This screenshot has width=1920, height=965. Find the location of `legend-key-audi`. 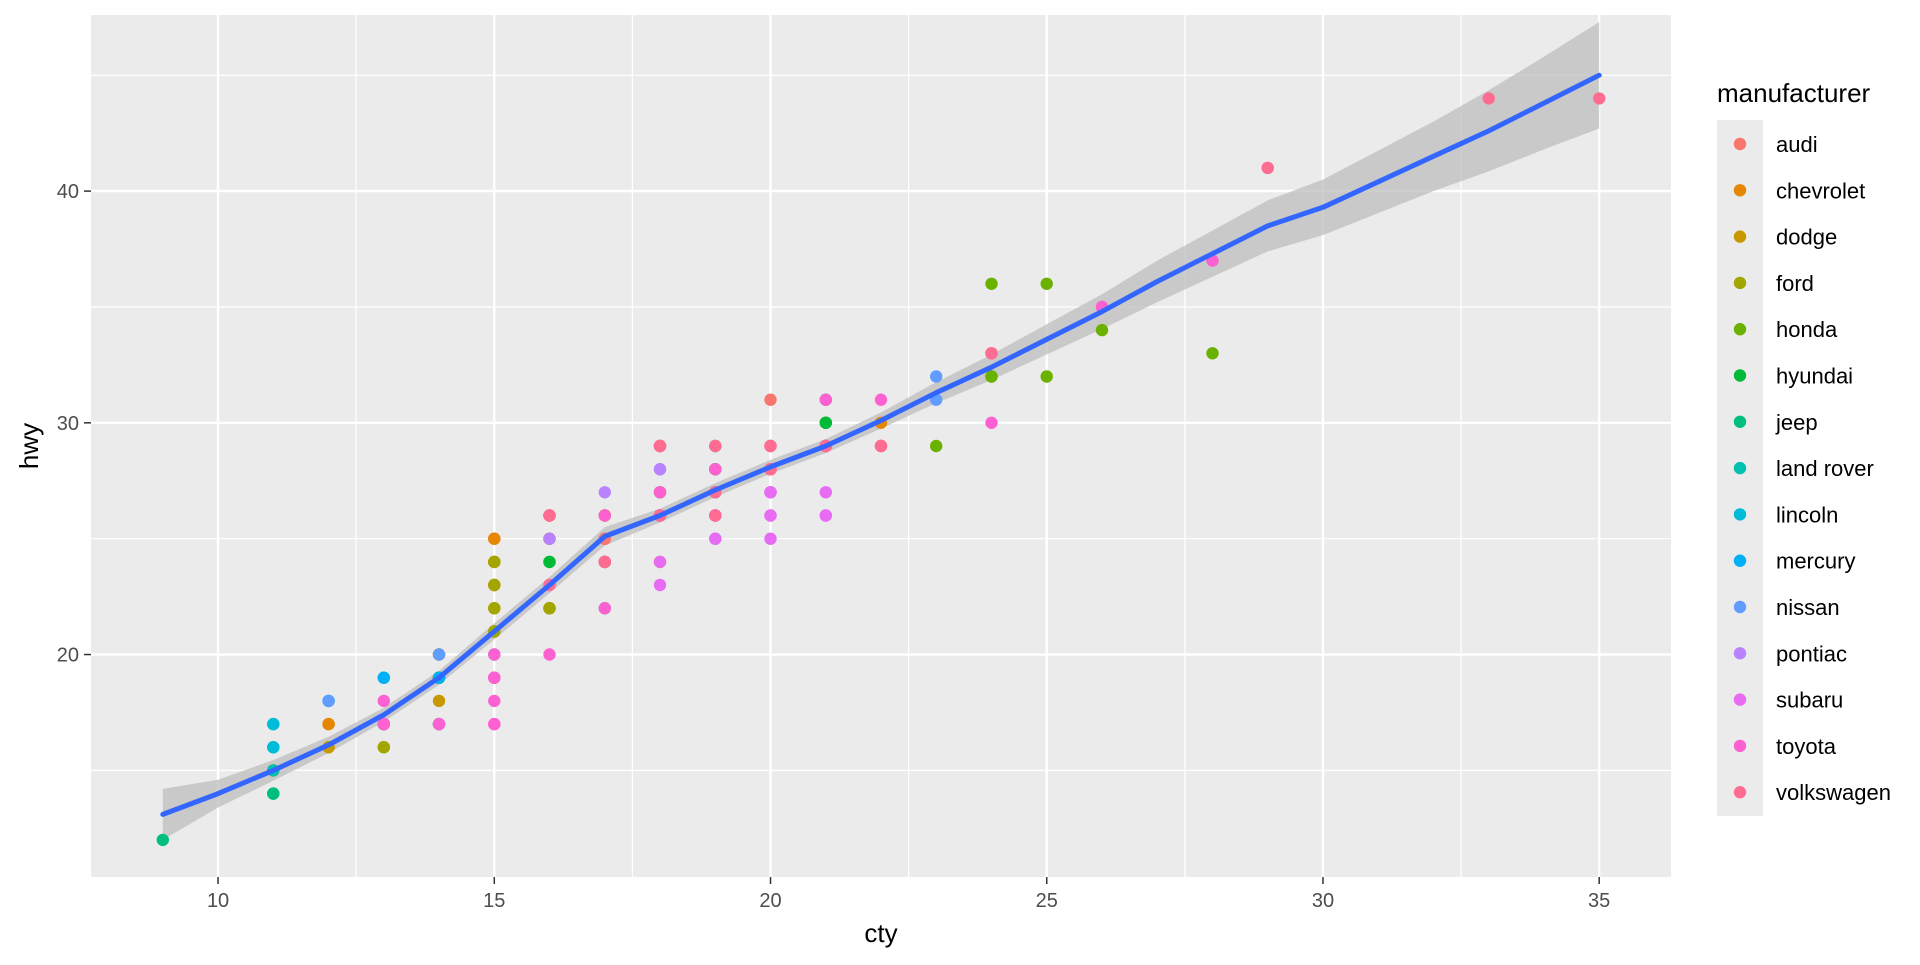

legend-key-audi is located at coordinates (1740, 144).